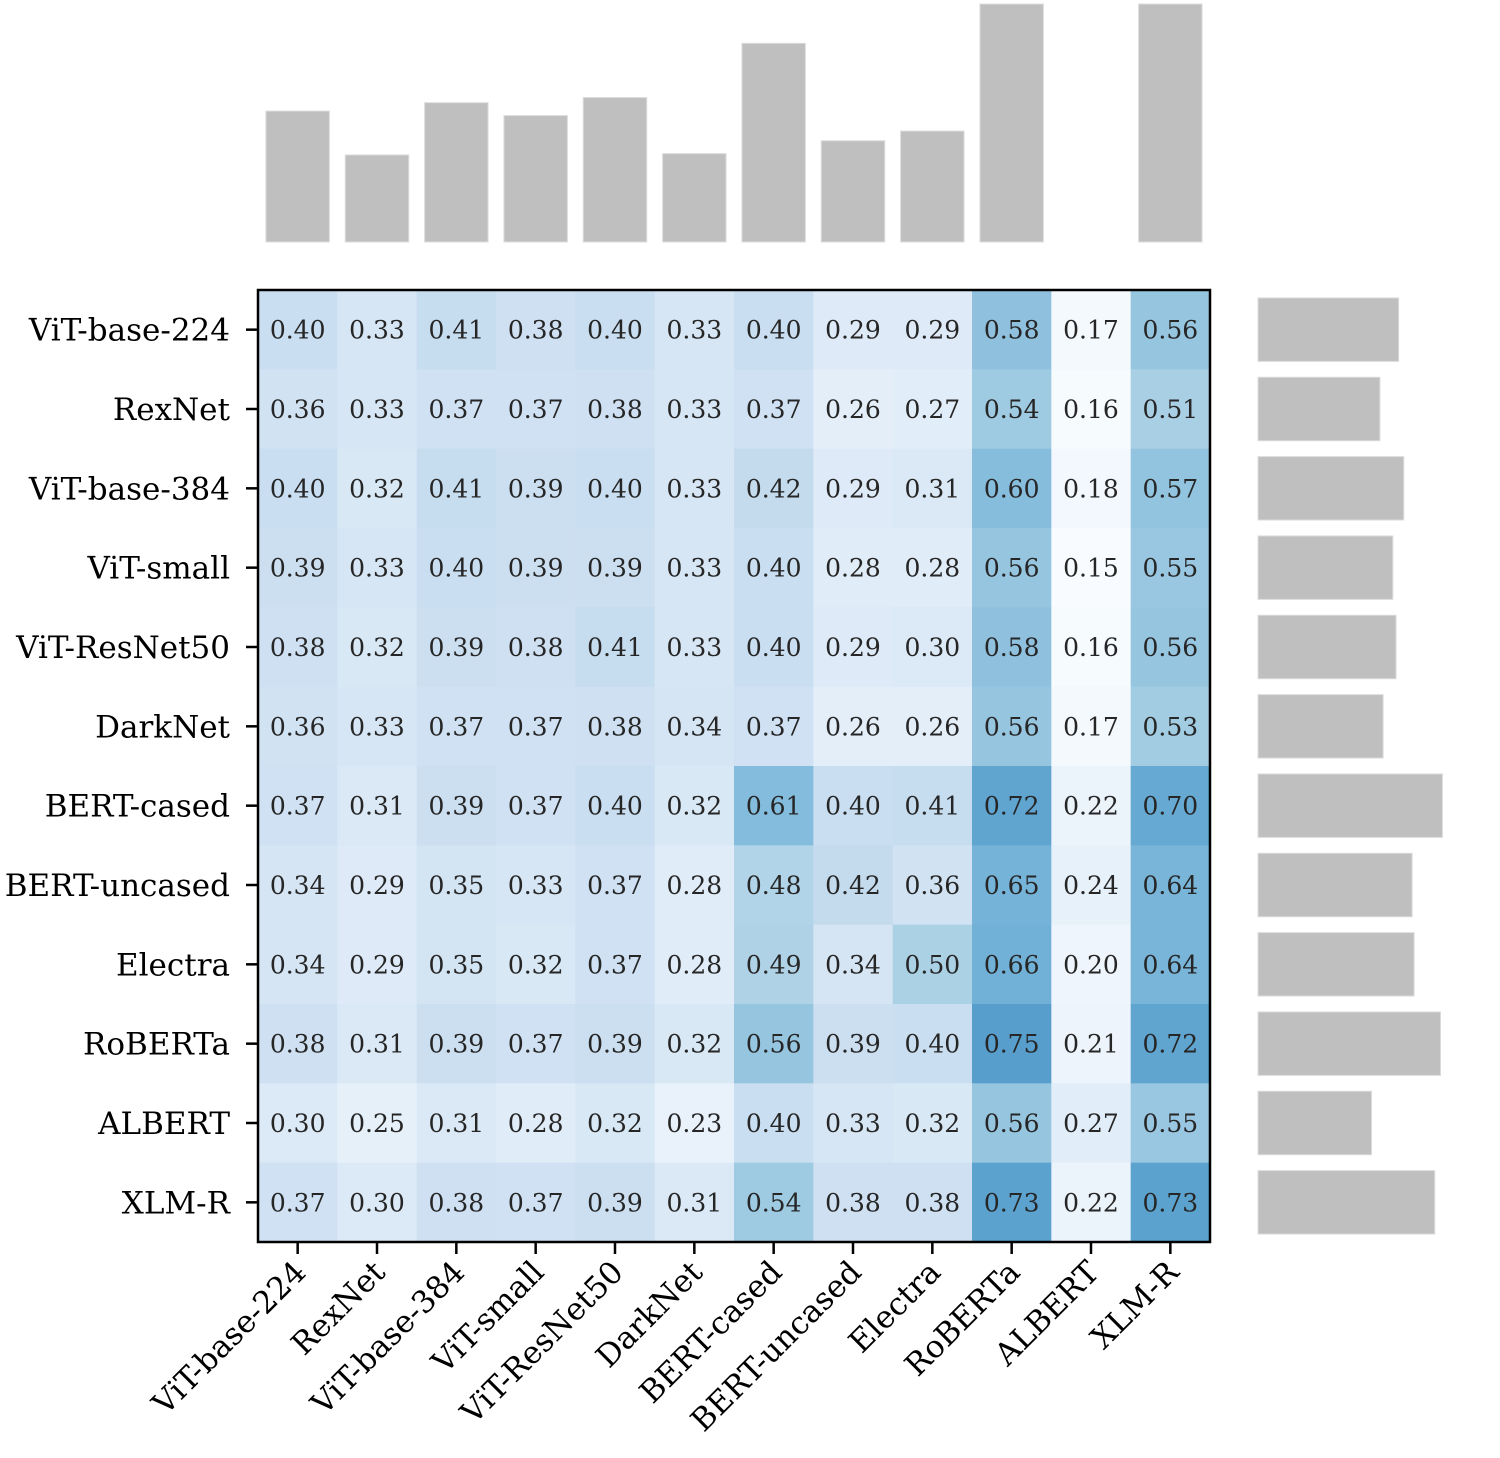 The width and height of the screenshot is (1500, 1458). What do you see at coordinates (932, 964) in the screenshot?
I see `cell-value-label: 0.50` at bounding box center [932, 964].